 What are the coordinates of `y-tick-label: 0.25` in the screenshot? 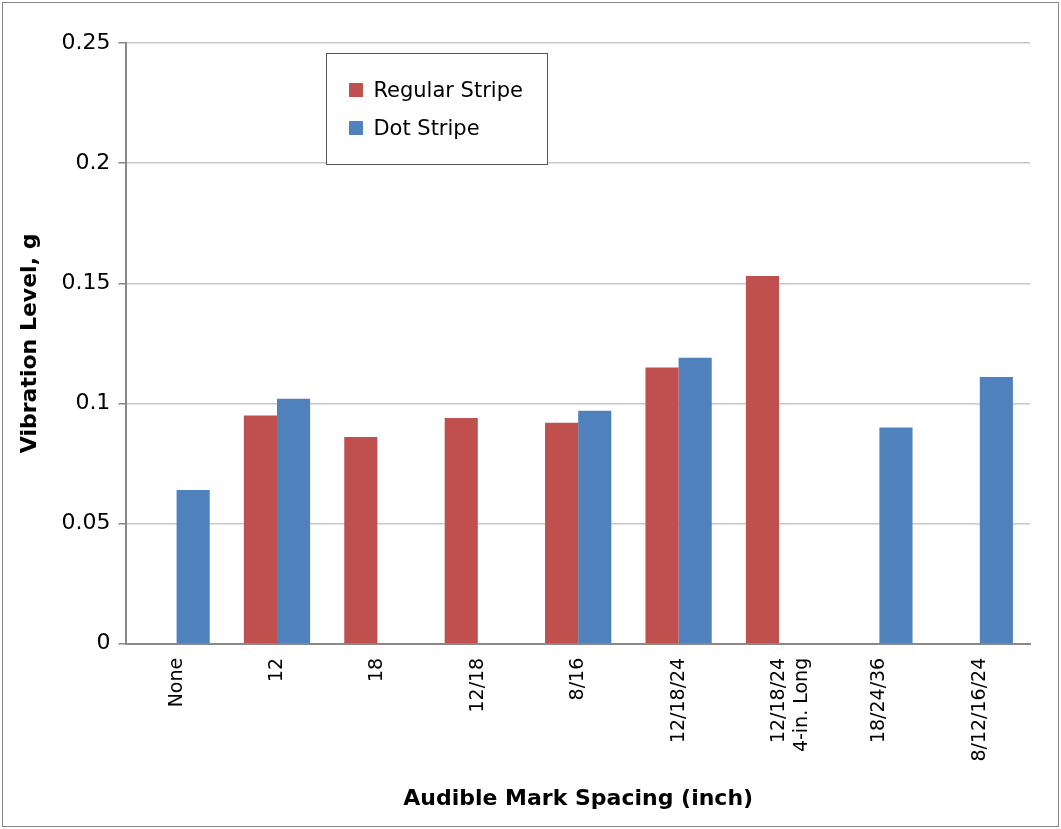 It's located at (86, 41).